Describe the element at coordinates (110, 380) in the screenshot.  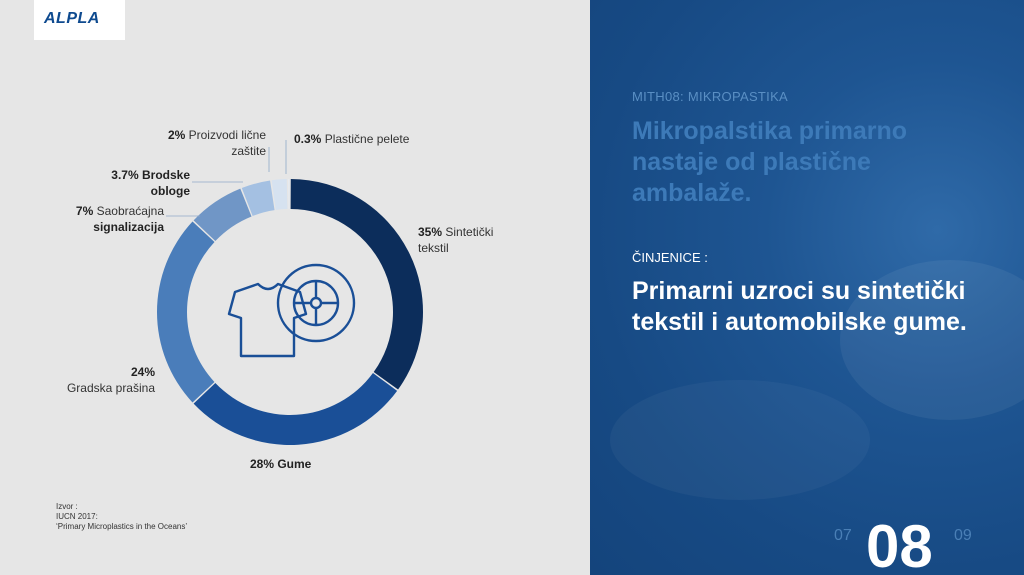
I see `label-gradska-prasina: 24% Gradska prašina` at that location.